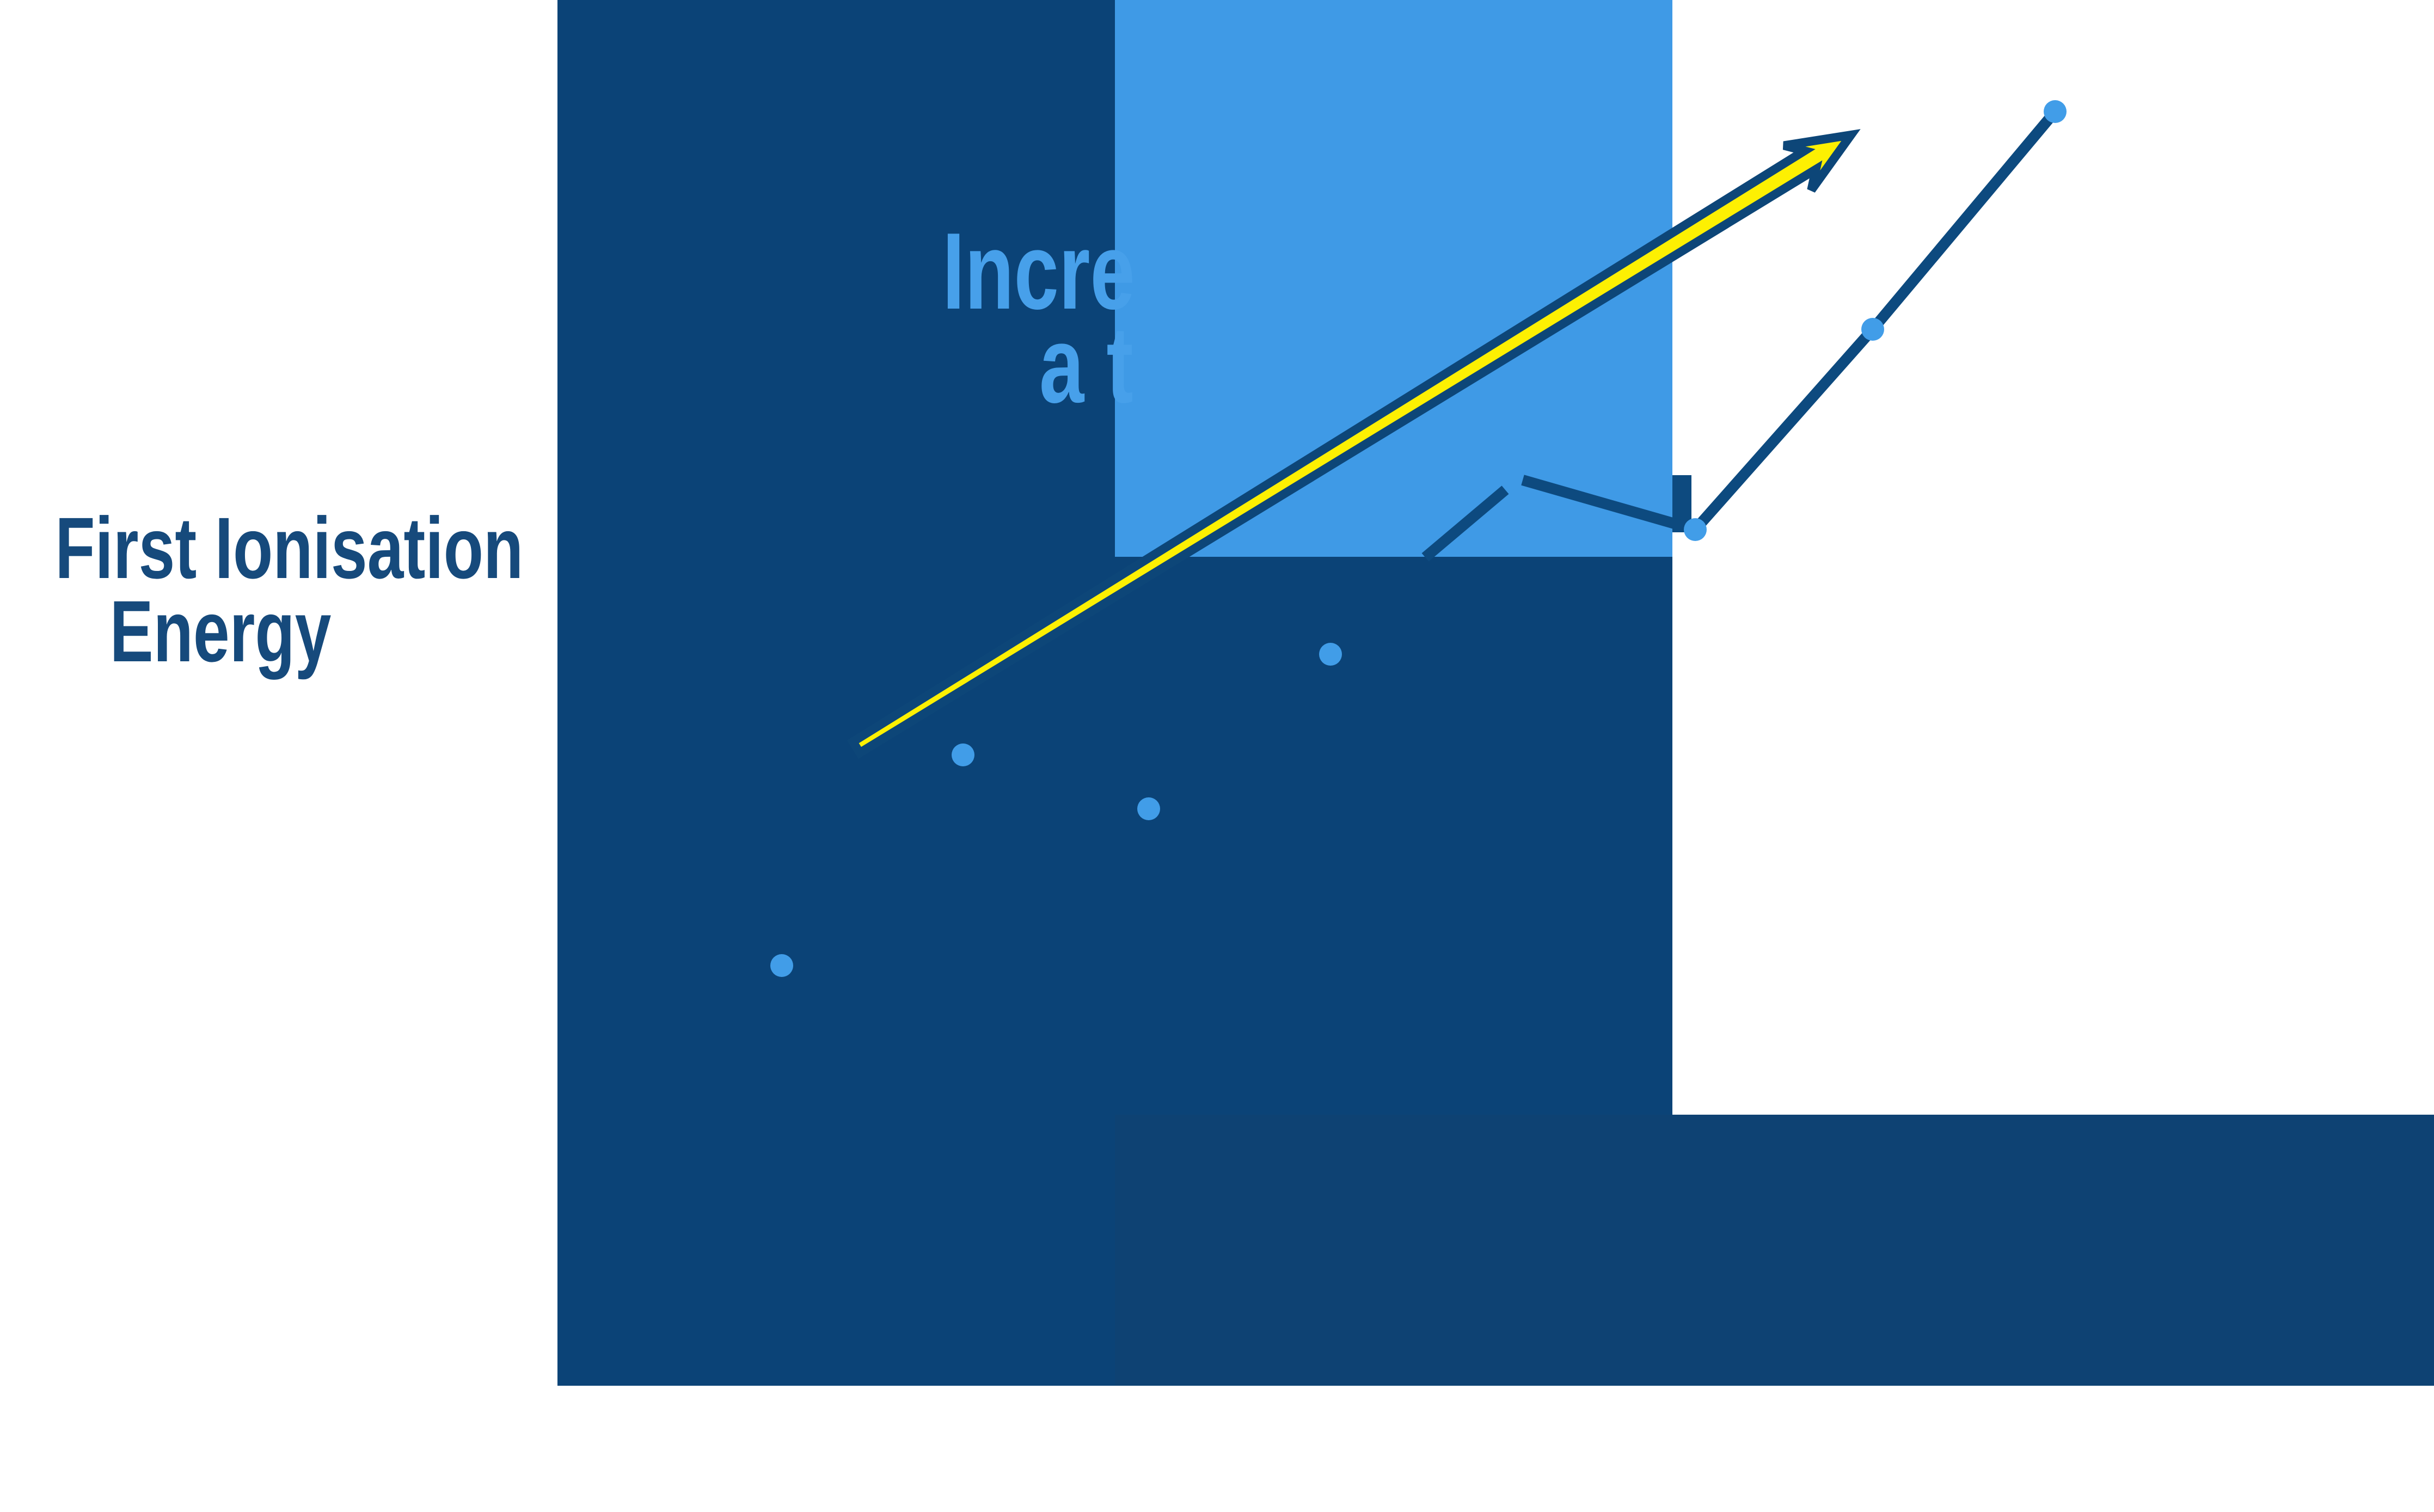 Image resolution: width=2434 pixels, height=1512 pixels. Describe the element at coordinates (1086, 365) in the screenshot. I see `trend-text-line2: a t` at that location.